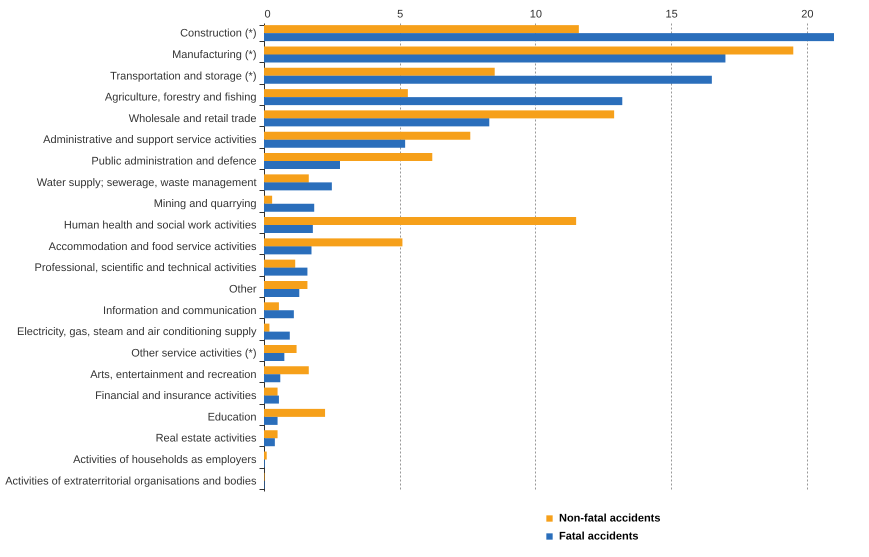 This screenshot has width=869, height=557. What do you see at coordinates (672, 14) in the screenshot?
I see `x-tick-label: 15` at bounding box center [672, 14].